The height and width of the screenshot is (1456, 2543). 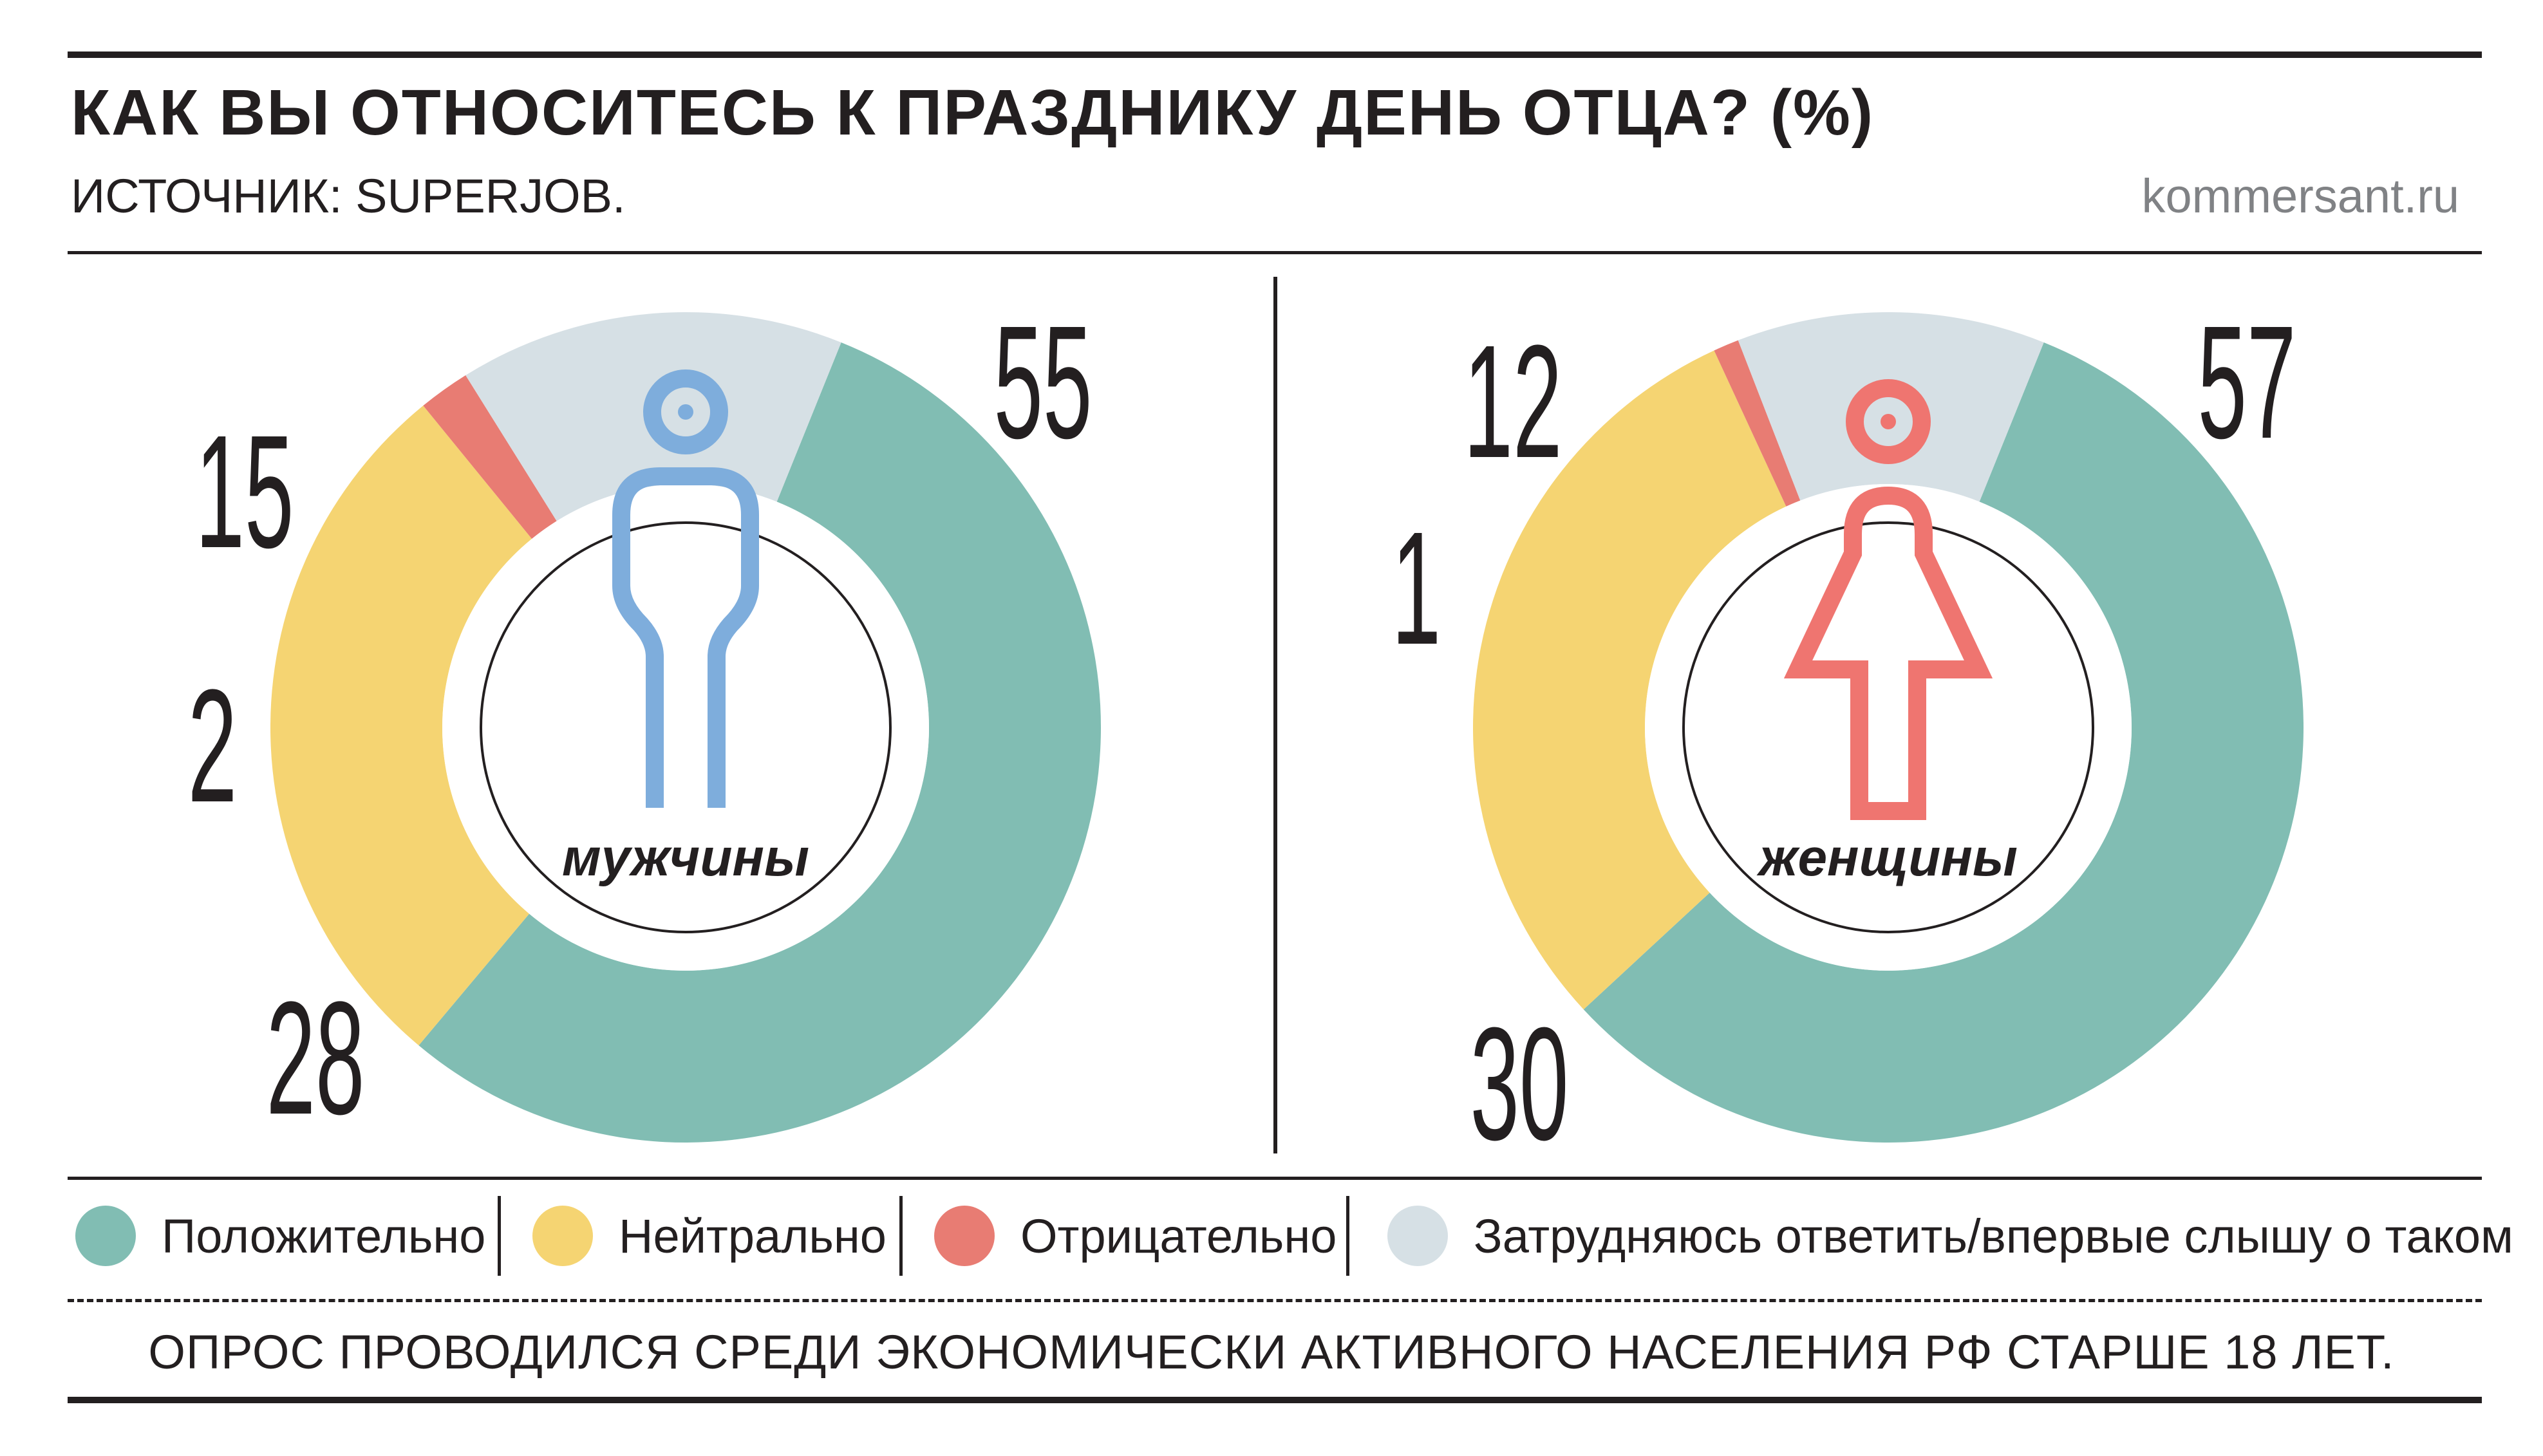 I want to click on legend-dot-neutral, so click(x=563, y=1236).